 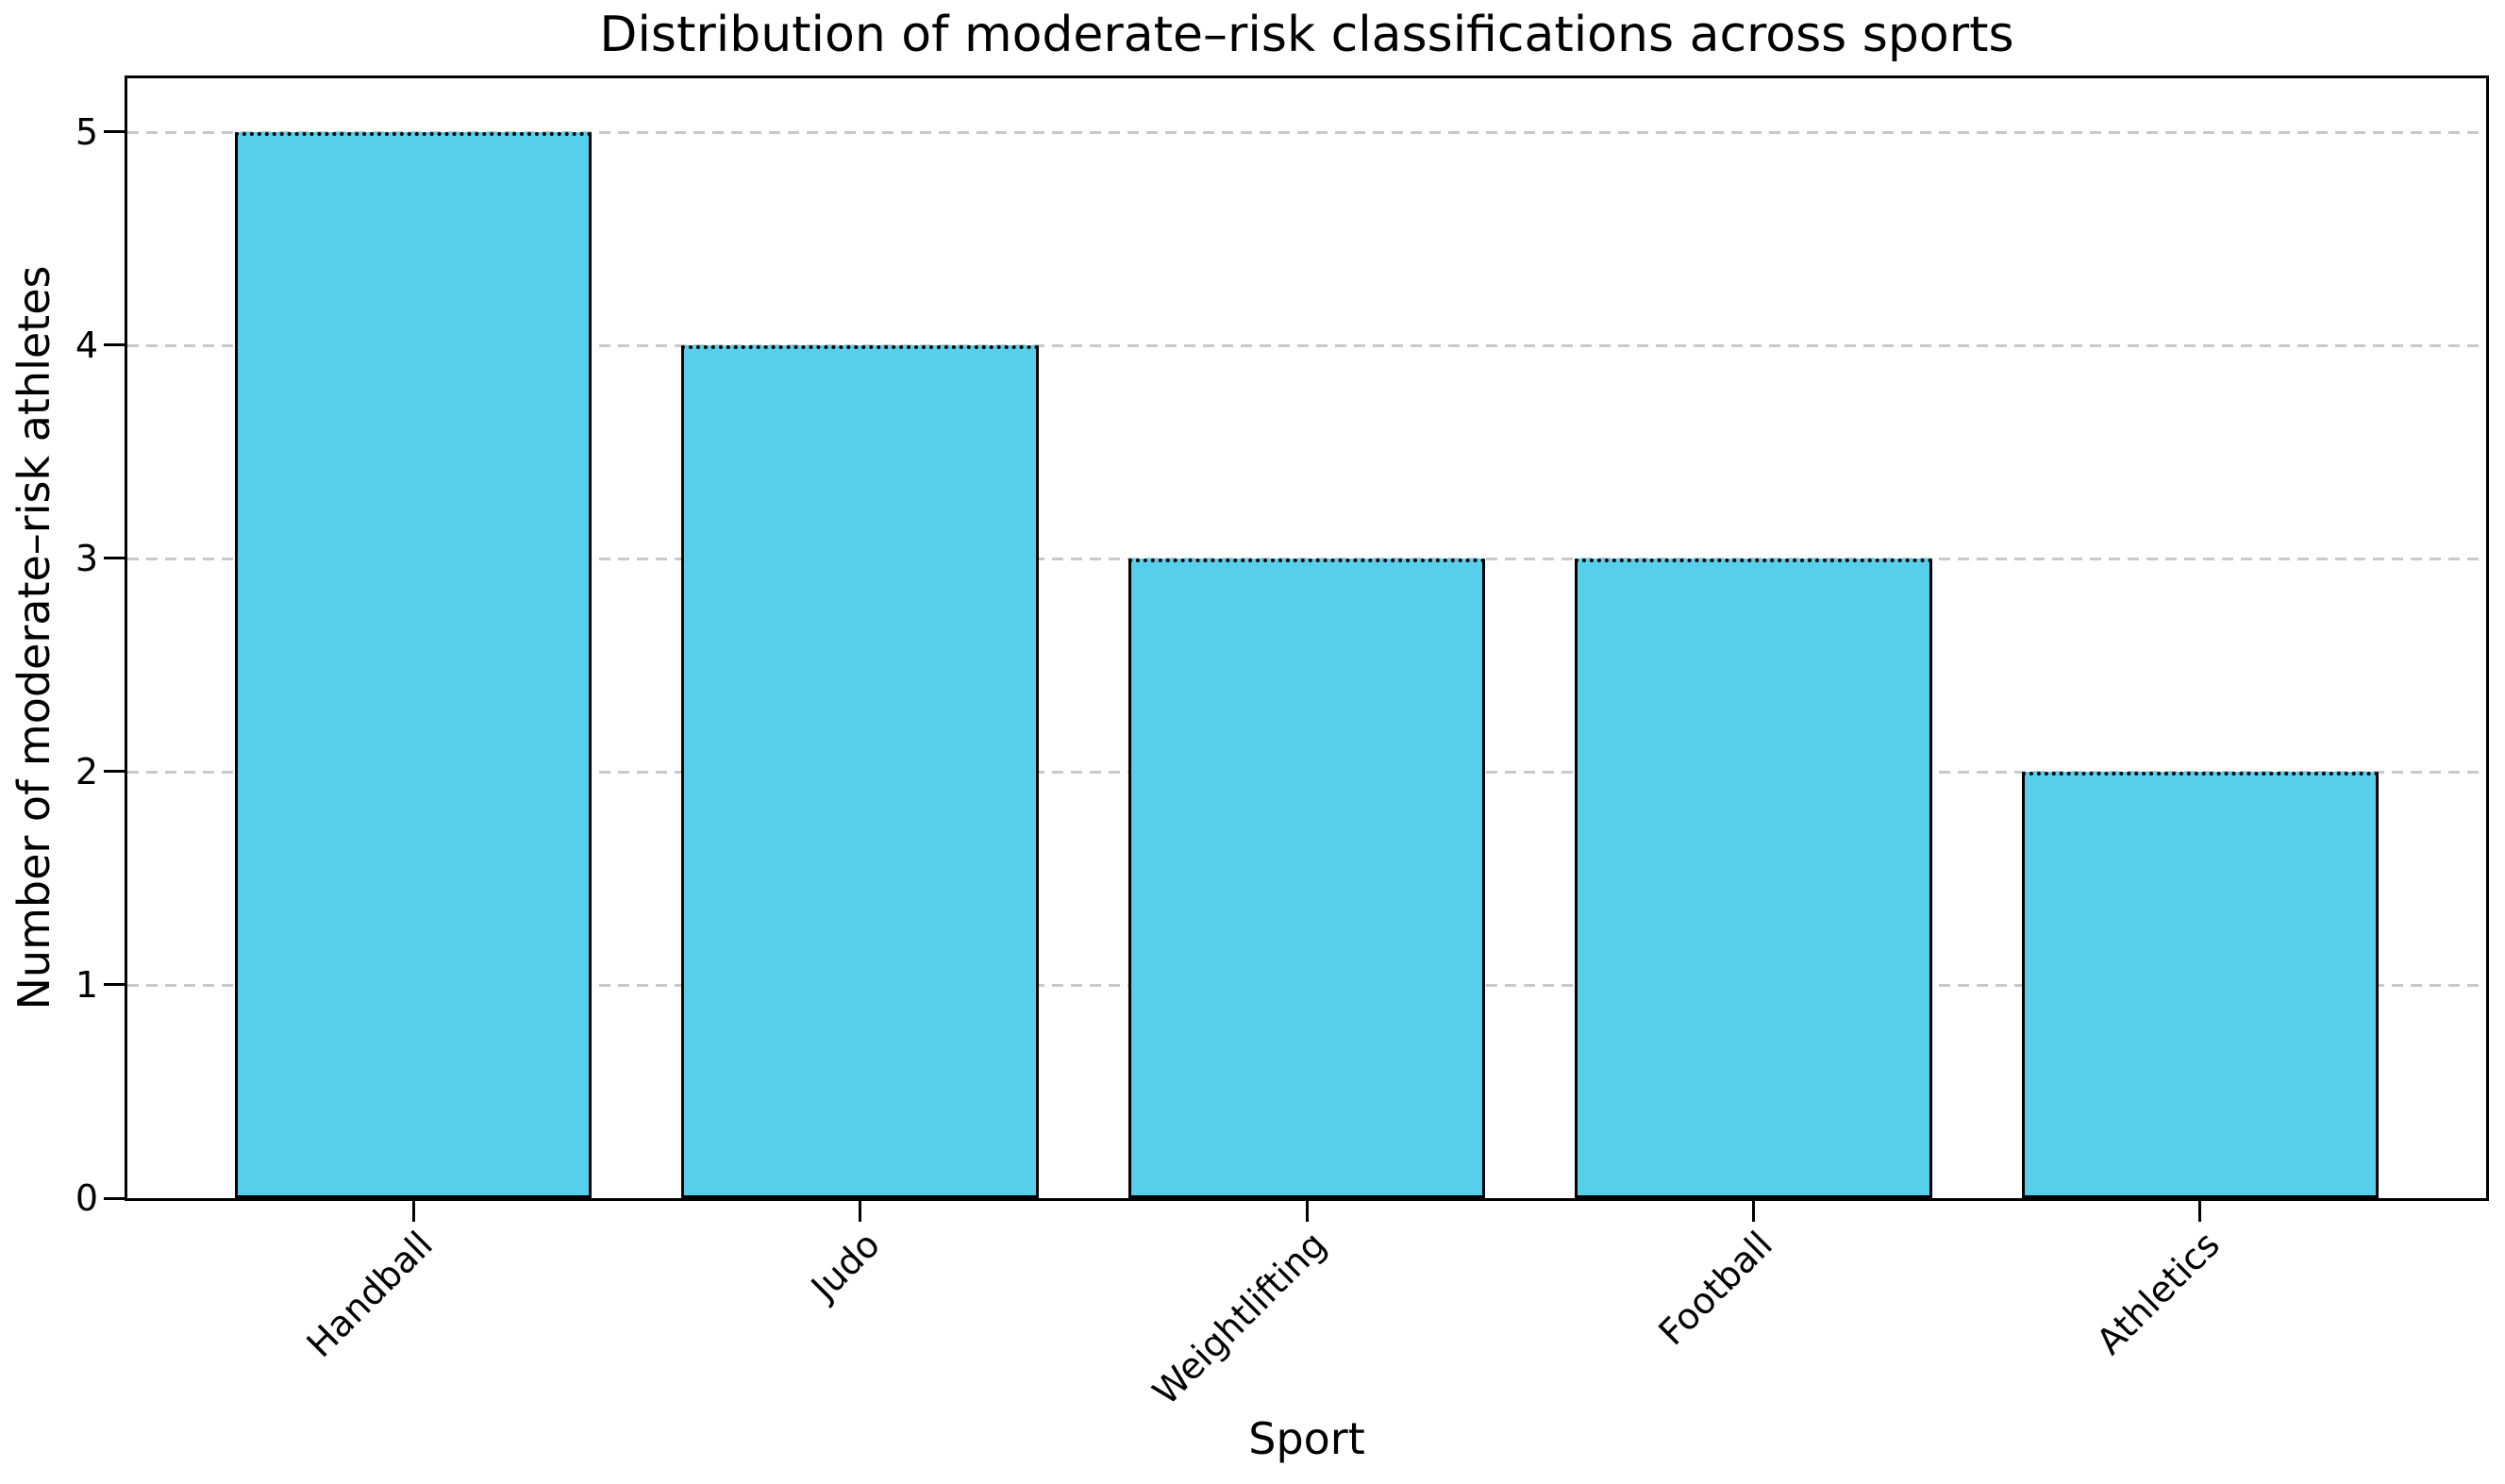 I want to click on bar-athletics, so click(x=2200, y=984).